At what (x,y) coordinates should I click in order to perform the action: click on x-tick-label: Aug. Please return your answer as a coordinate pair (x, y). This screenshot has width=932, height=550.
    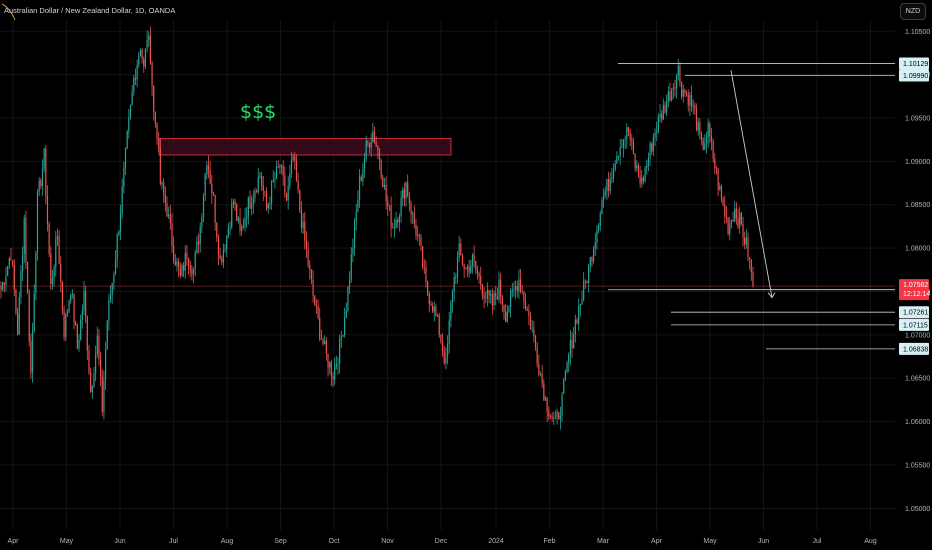
    Looking at the image, I should click on (870, 541).